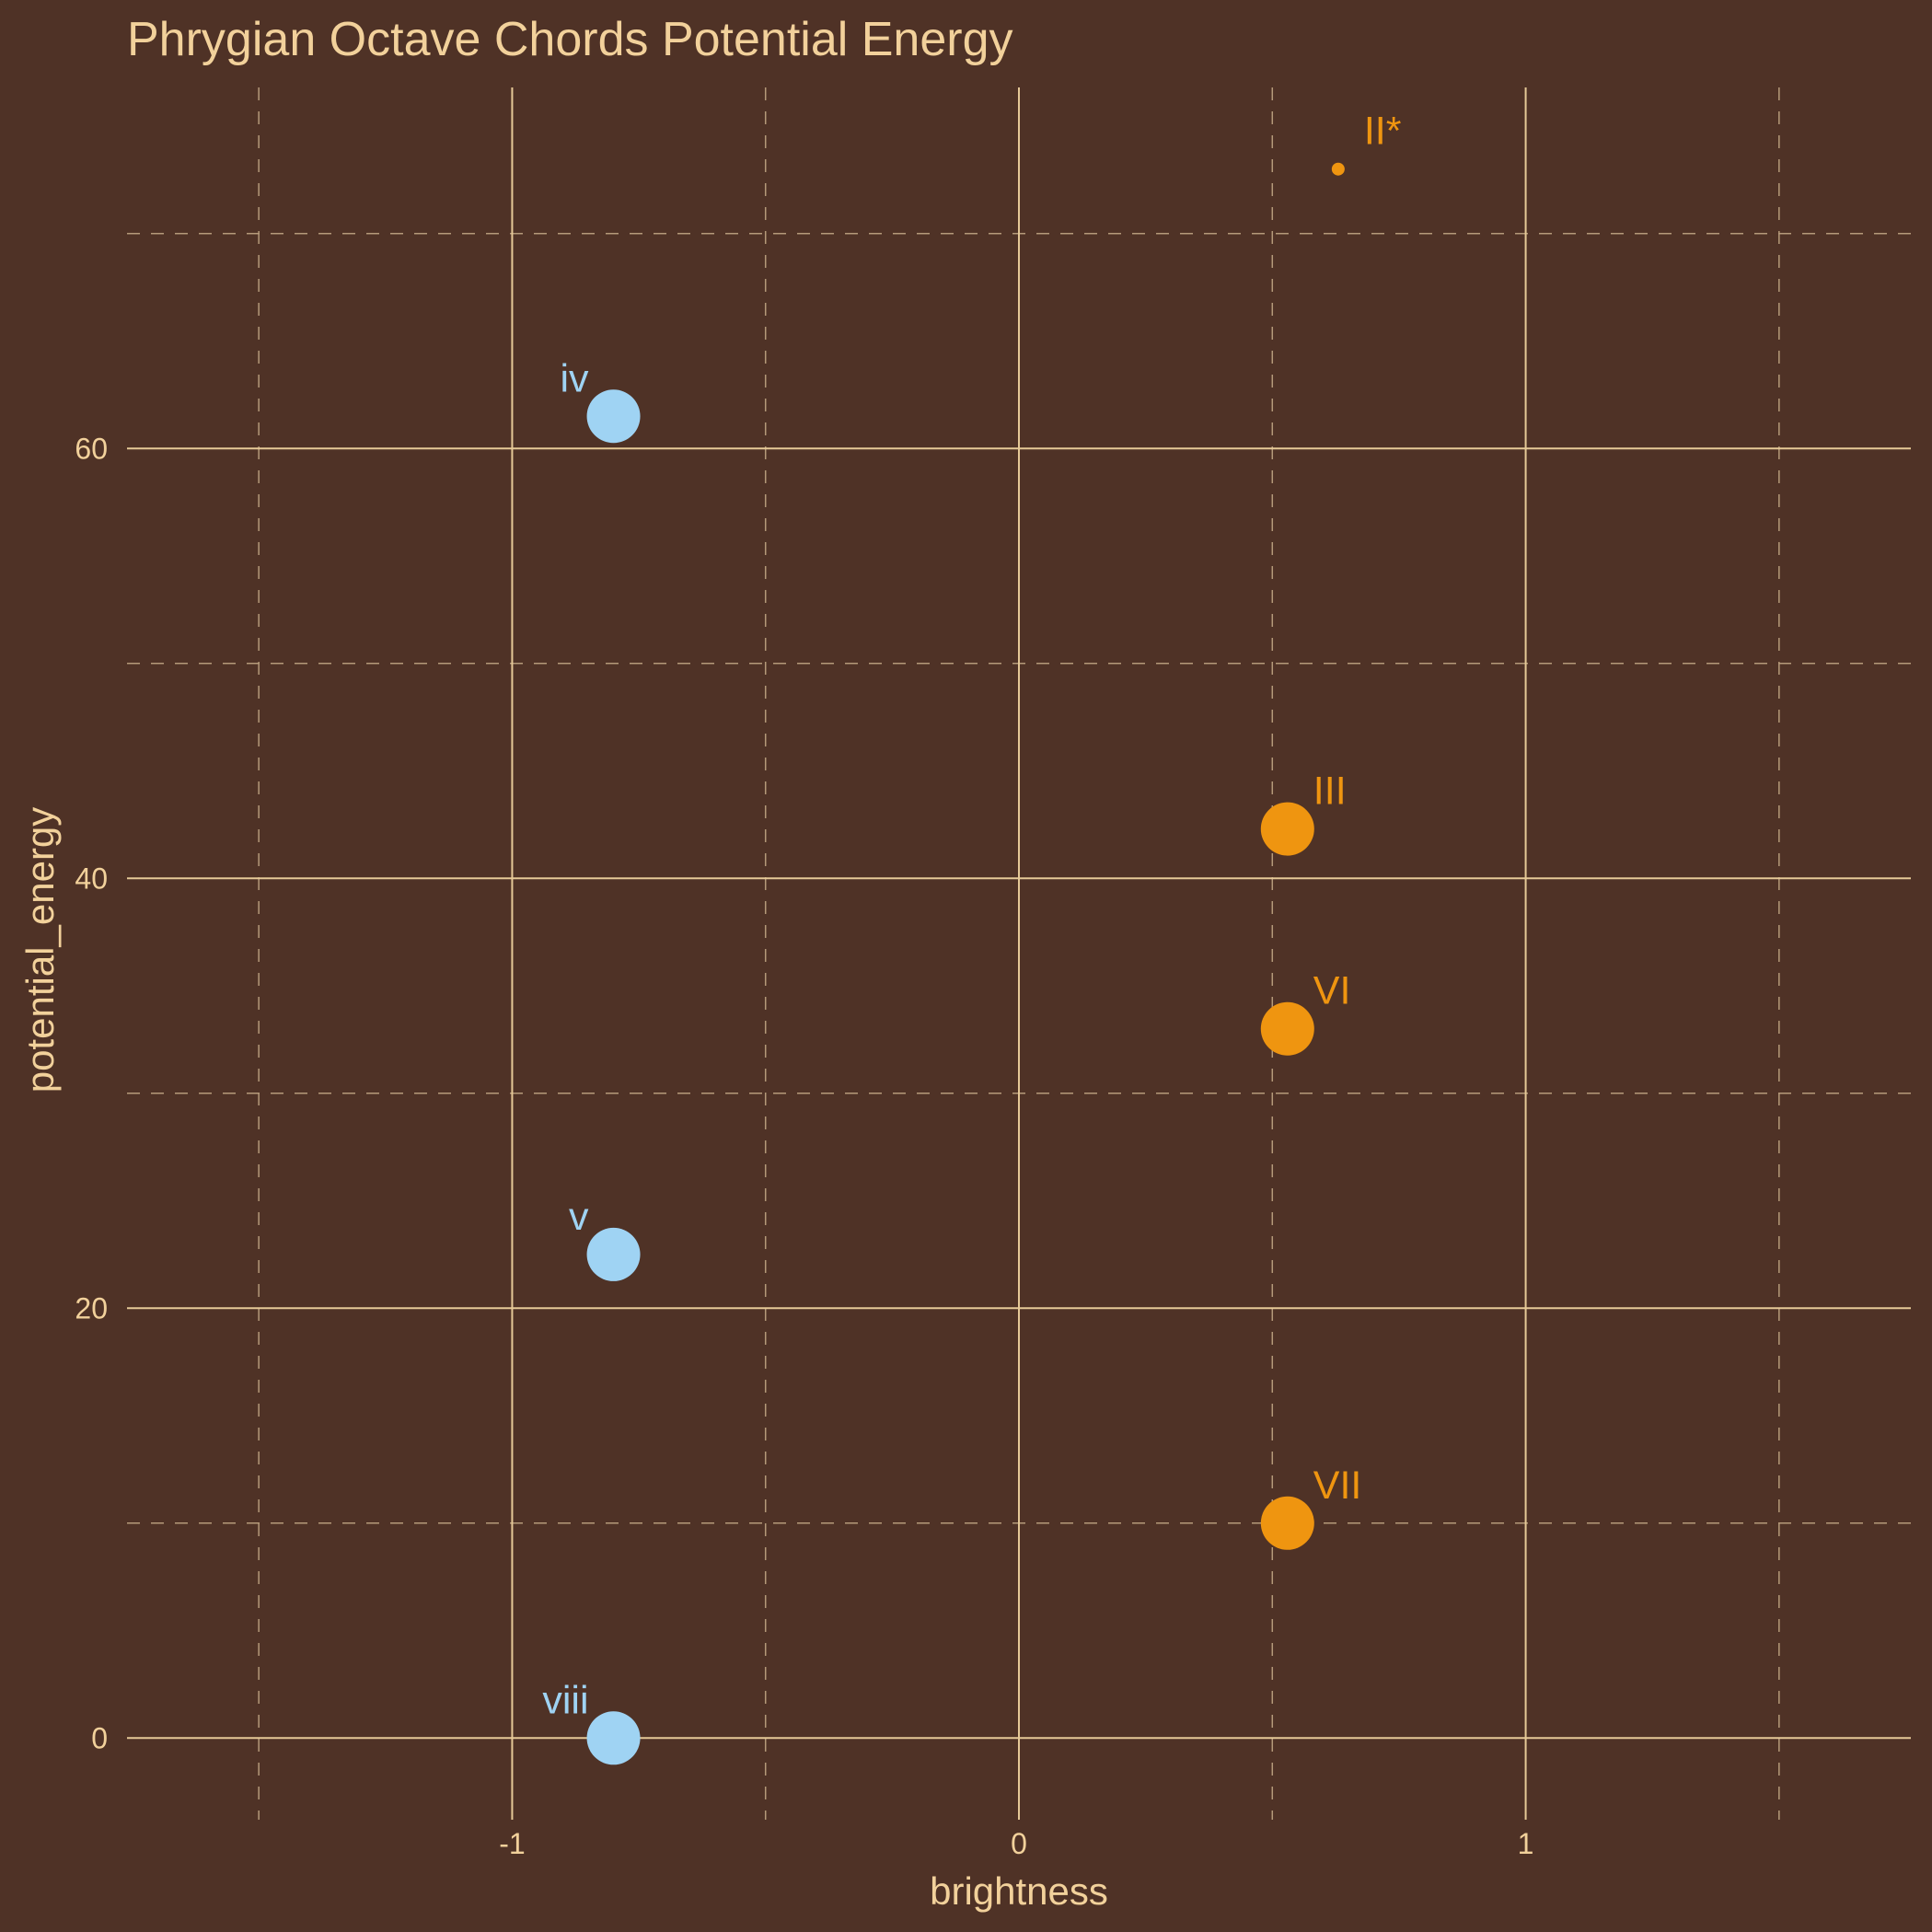  What do you see at coordinates (1338, 169) in the screenshot?
I see `point-ii-` at bounding box center [1338, 169].